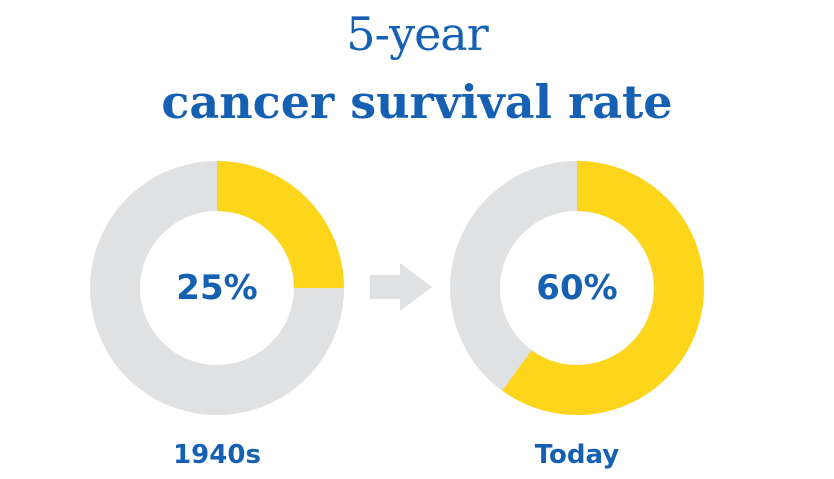 This screenshot has height=479, width=834. I want to click on period-label-today: Today, so click(577, 455).